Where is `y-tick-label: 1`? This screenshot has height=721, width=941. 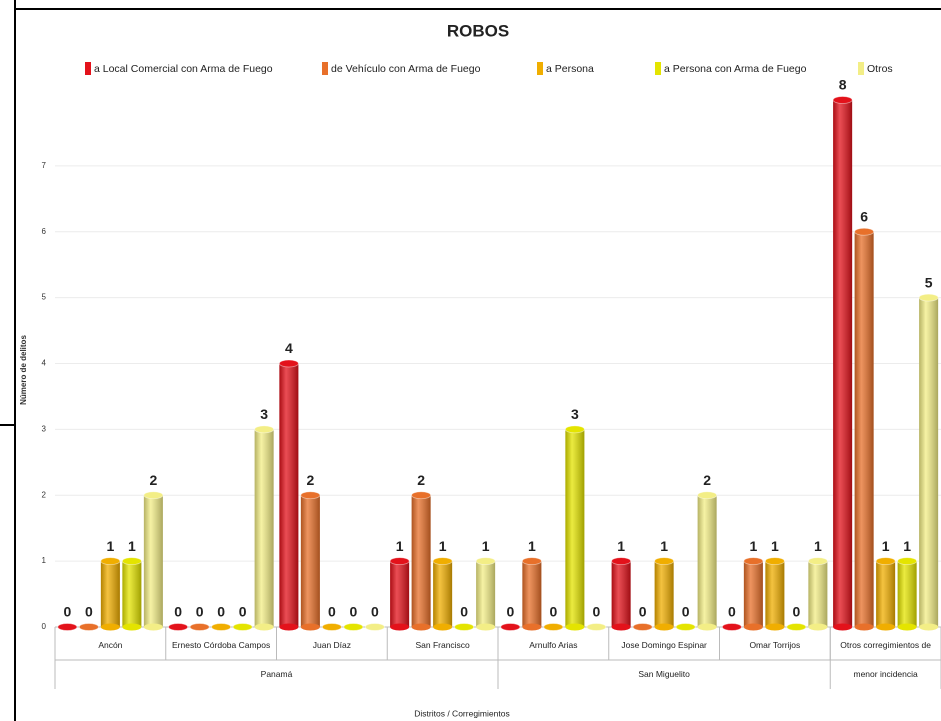 y-tick-label: 1 is located at coordinates (44, 560).